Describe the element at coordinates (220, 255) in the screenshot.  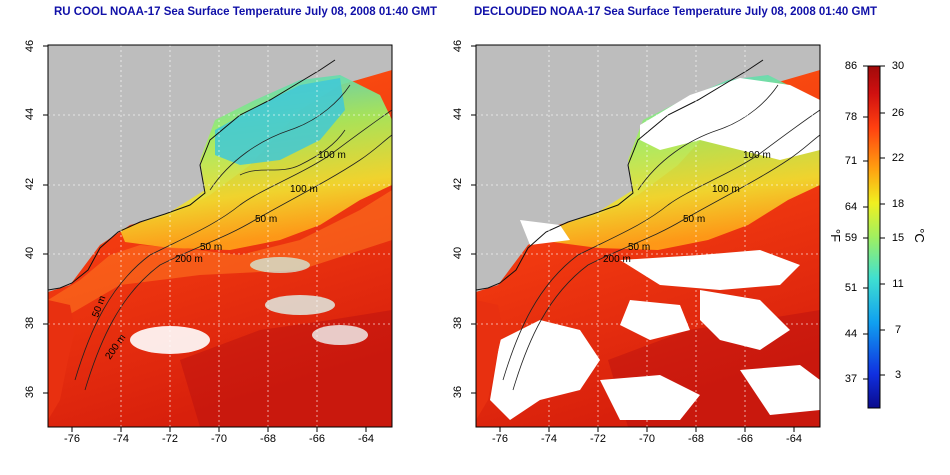
I see `warm-edge` at that location.